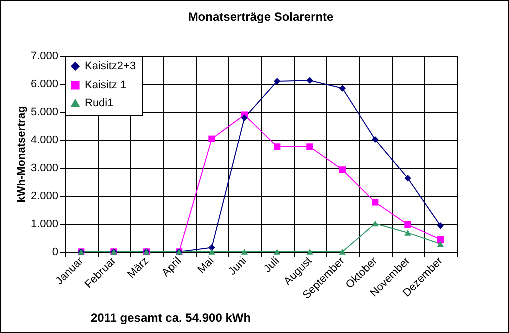  What do you see at coordinates (44, 168) in the screenshot?
I see `y-tick-label: 3.000` at bounding box center [44, 168].